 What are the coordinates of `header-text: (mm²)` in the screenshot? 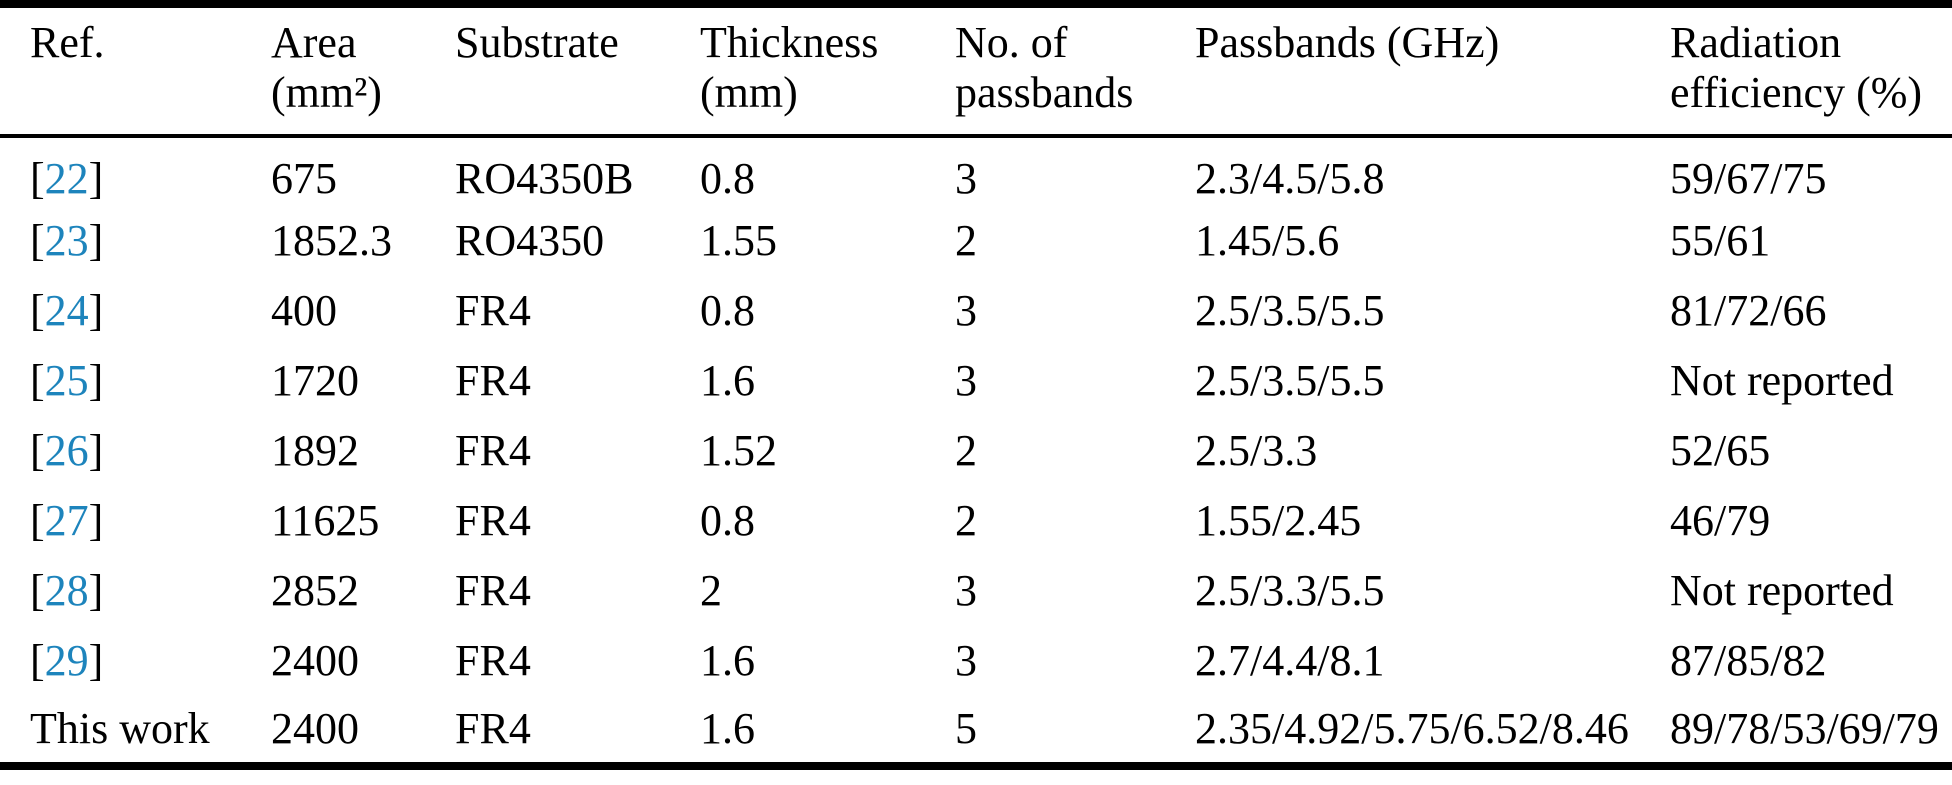 It's located at (326, 92).